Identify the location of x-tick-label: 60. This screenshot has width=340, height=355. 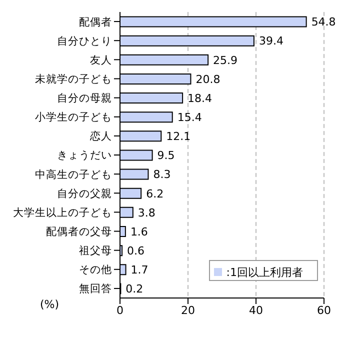
(324, 310).